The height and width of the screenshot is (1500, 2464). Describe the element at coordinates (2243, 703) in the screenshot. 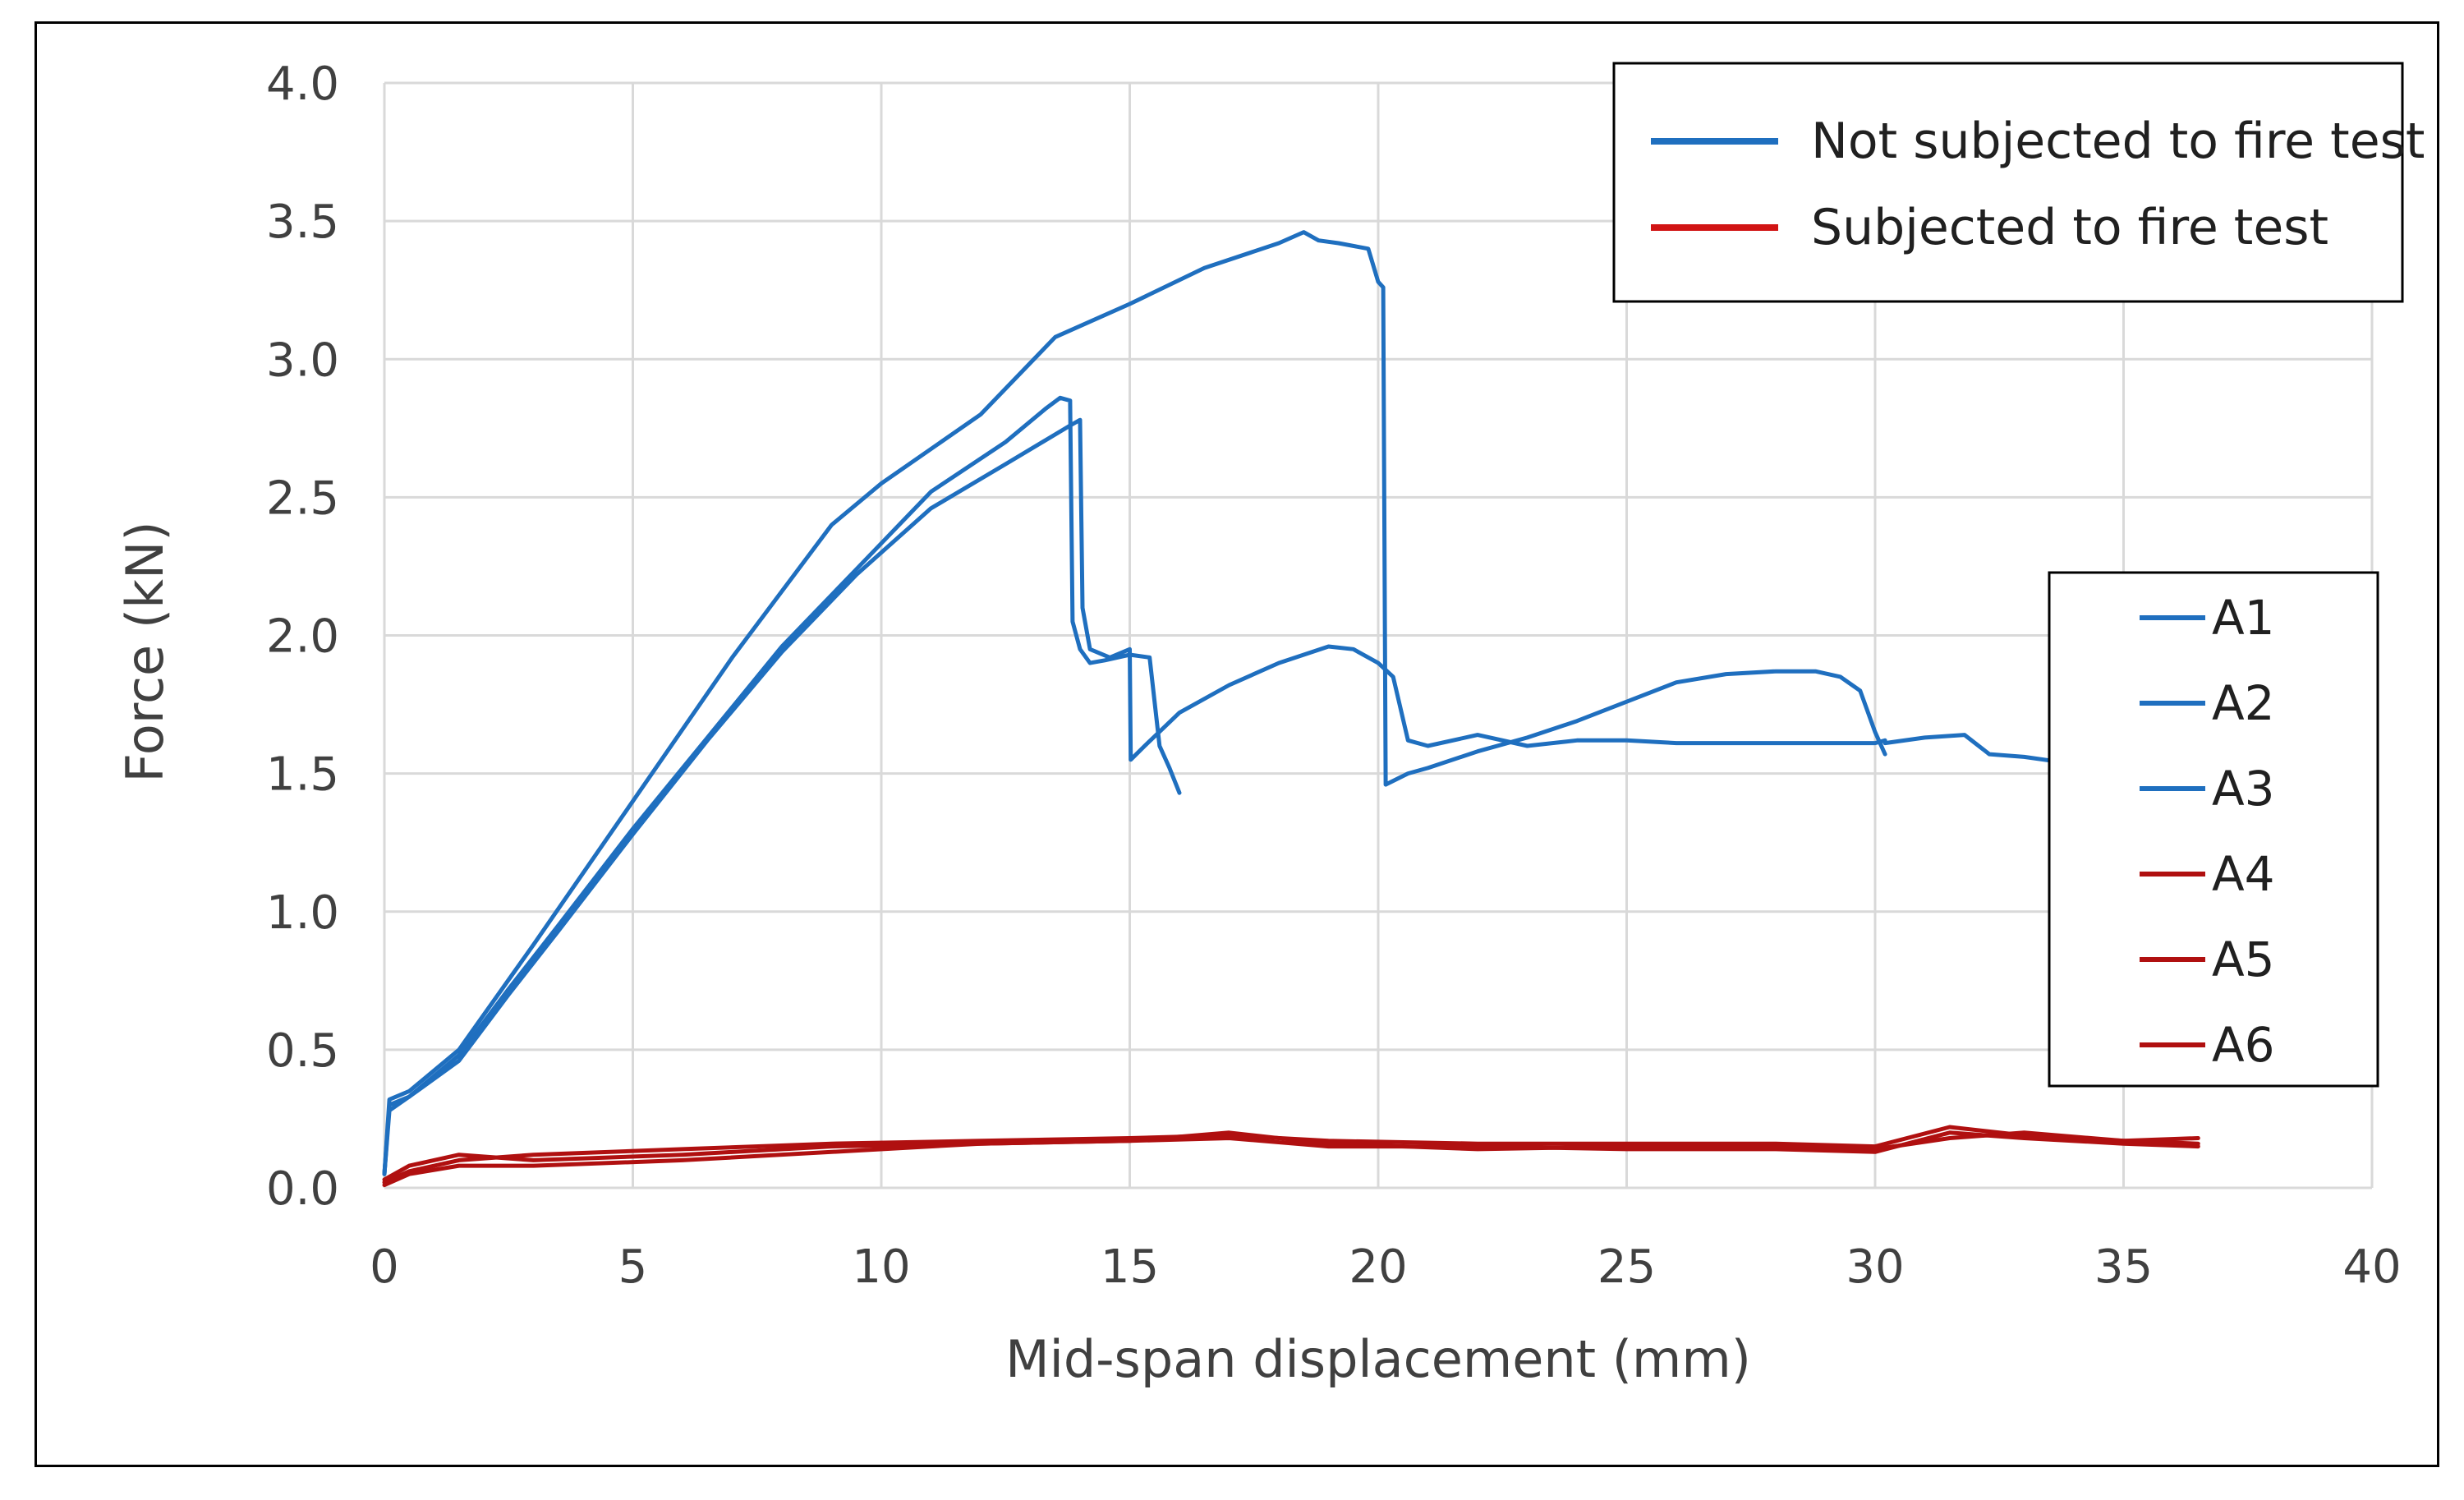

I see `series-legend-label: A2` at that location.